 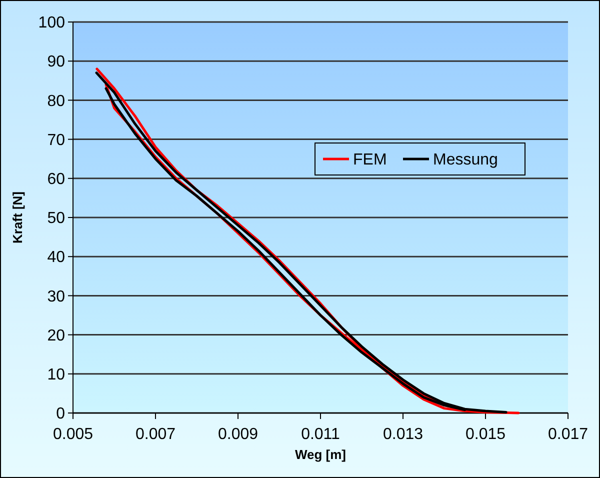 I want to click on x-tick-label: 0.015, so click(x=485, y=434).